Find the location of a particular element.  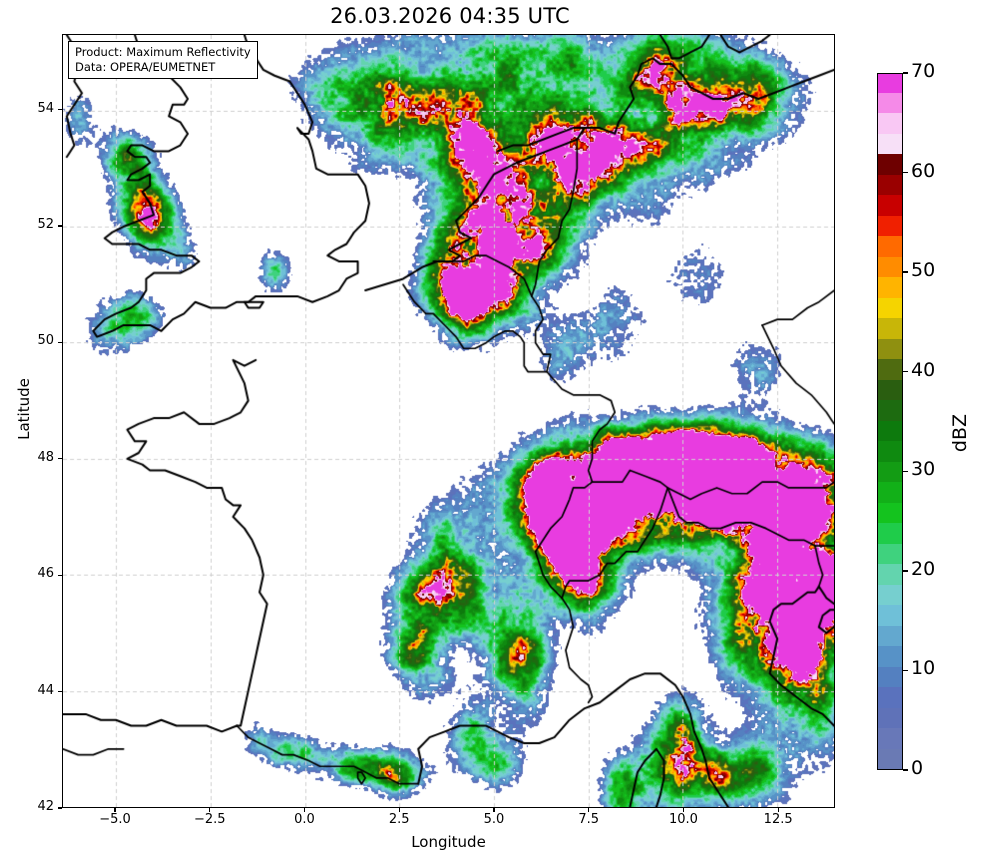

annotation-data: Data: OPERA/EUMETNET is located at coordinates (145, 66).